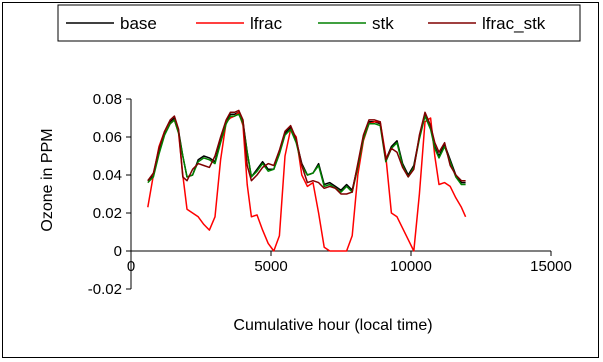  What do you see at coordinates (266, 23) in the screenshot?
I see `legend-label-lfrac: lfrac` at bounding box center [266, 23].